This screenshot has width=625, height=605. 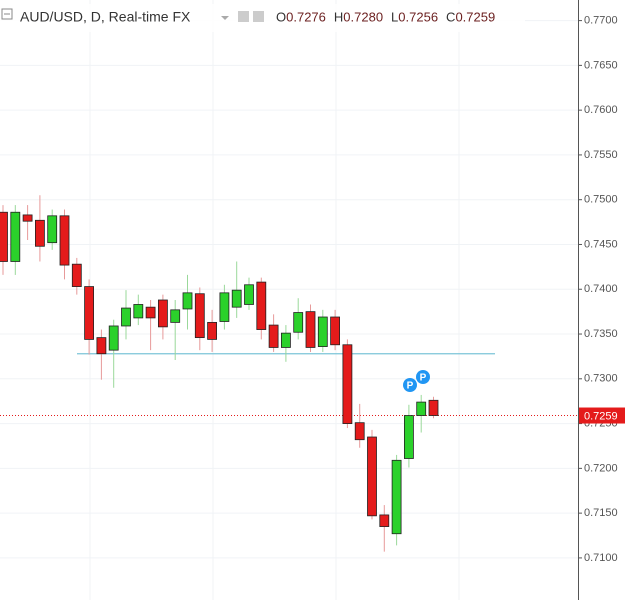 What do you see at coordinates (601, 334) in the screenshot?
I see `y-tick-label: 0.7350` at bounding box center [601, 334].